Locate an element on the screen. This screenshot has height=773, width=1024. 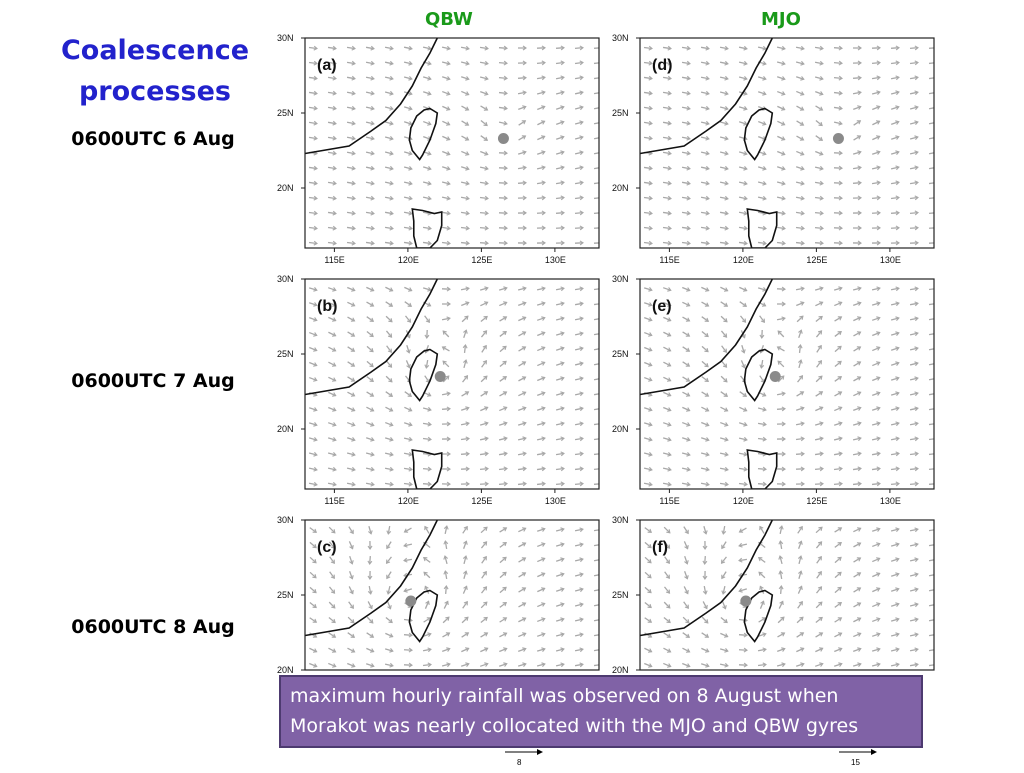
title-line-1: Coalescence is located at coordinates (155, 50).